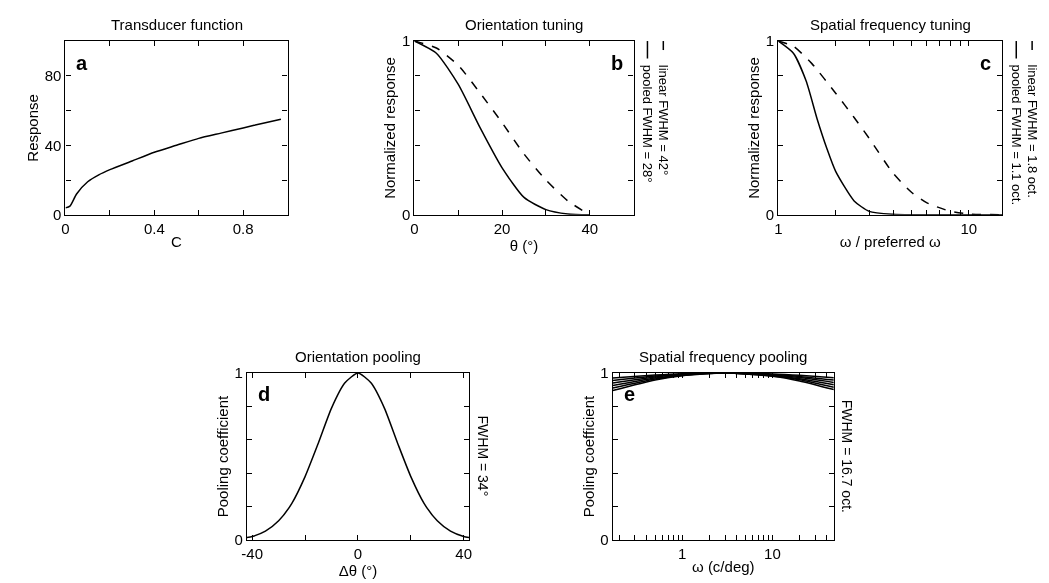  Describe the element at coordinates (647, 123) in the screenshot. I see `legend-label: pooled FWHM = 28°` at that location.